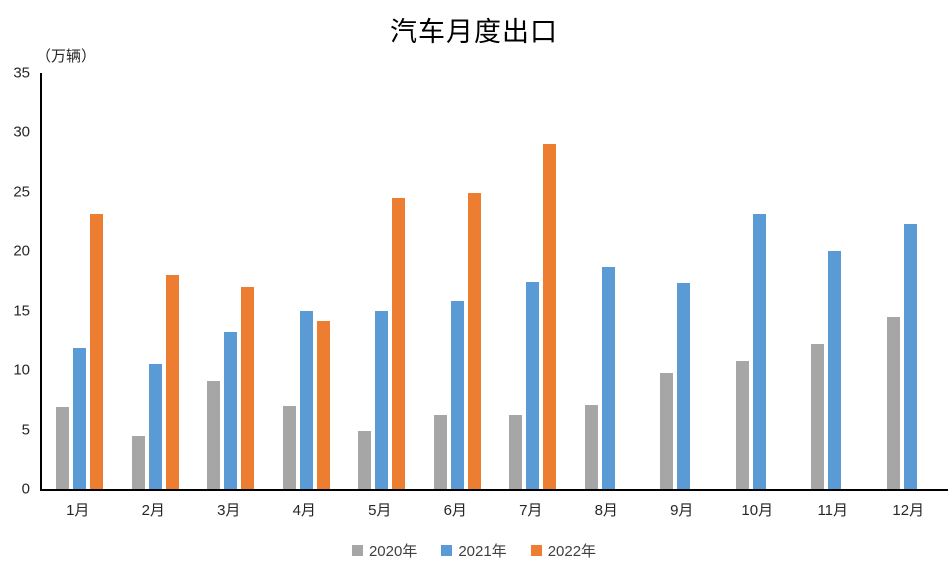 This screenshot has height=572, width=948. What do you see at coordinates (474, 32) in the screenshot?
I see `chart-title: 汽车月度出口` at bounding box center [474, 32].